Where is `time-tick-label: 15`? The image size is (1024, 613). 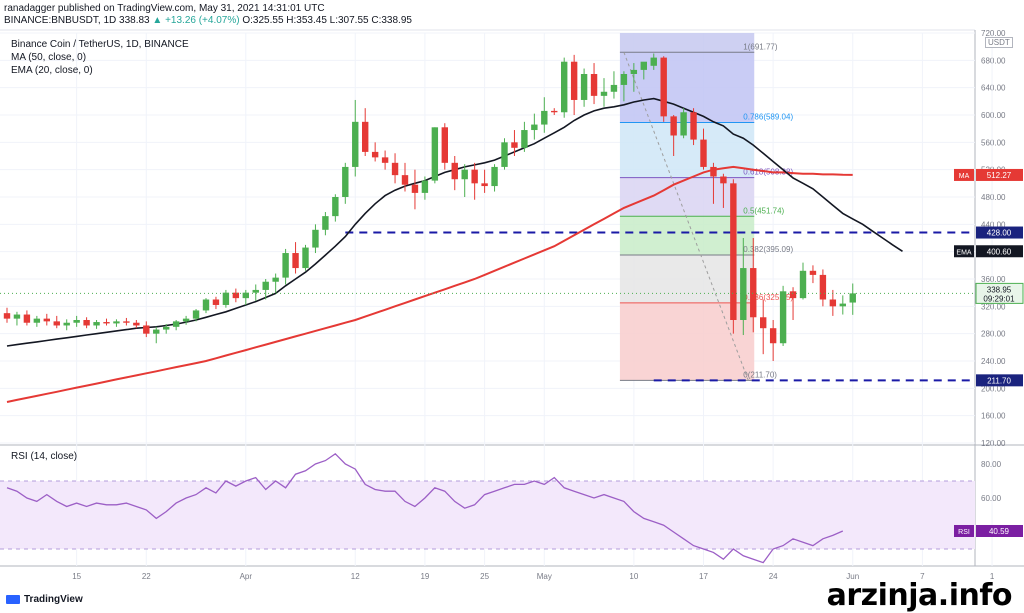 time-tick-label: 15 is located at coordinates (76, 576).